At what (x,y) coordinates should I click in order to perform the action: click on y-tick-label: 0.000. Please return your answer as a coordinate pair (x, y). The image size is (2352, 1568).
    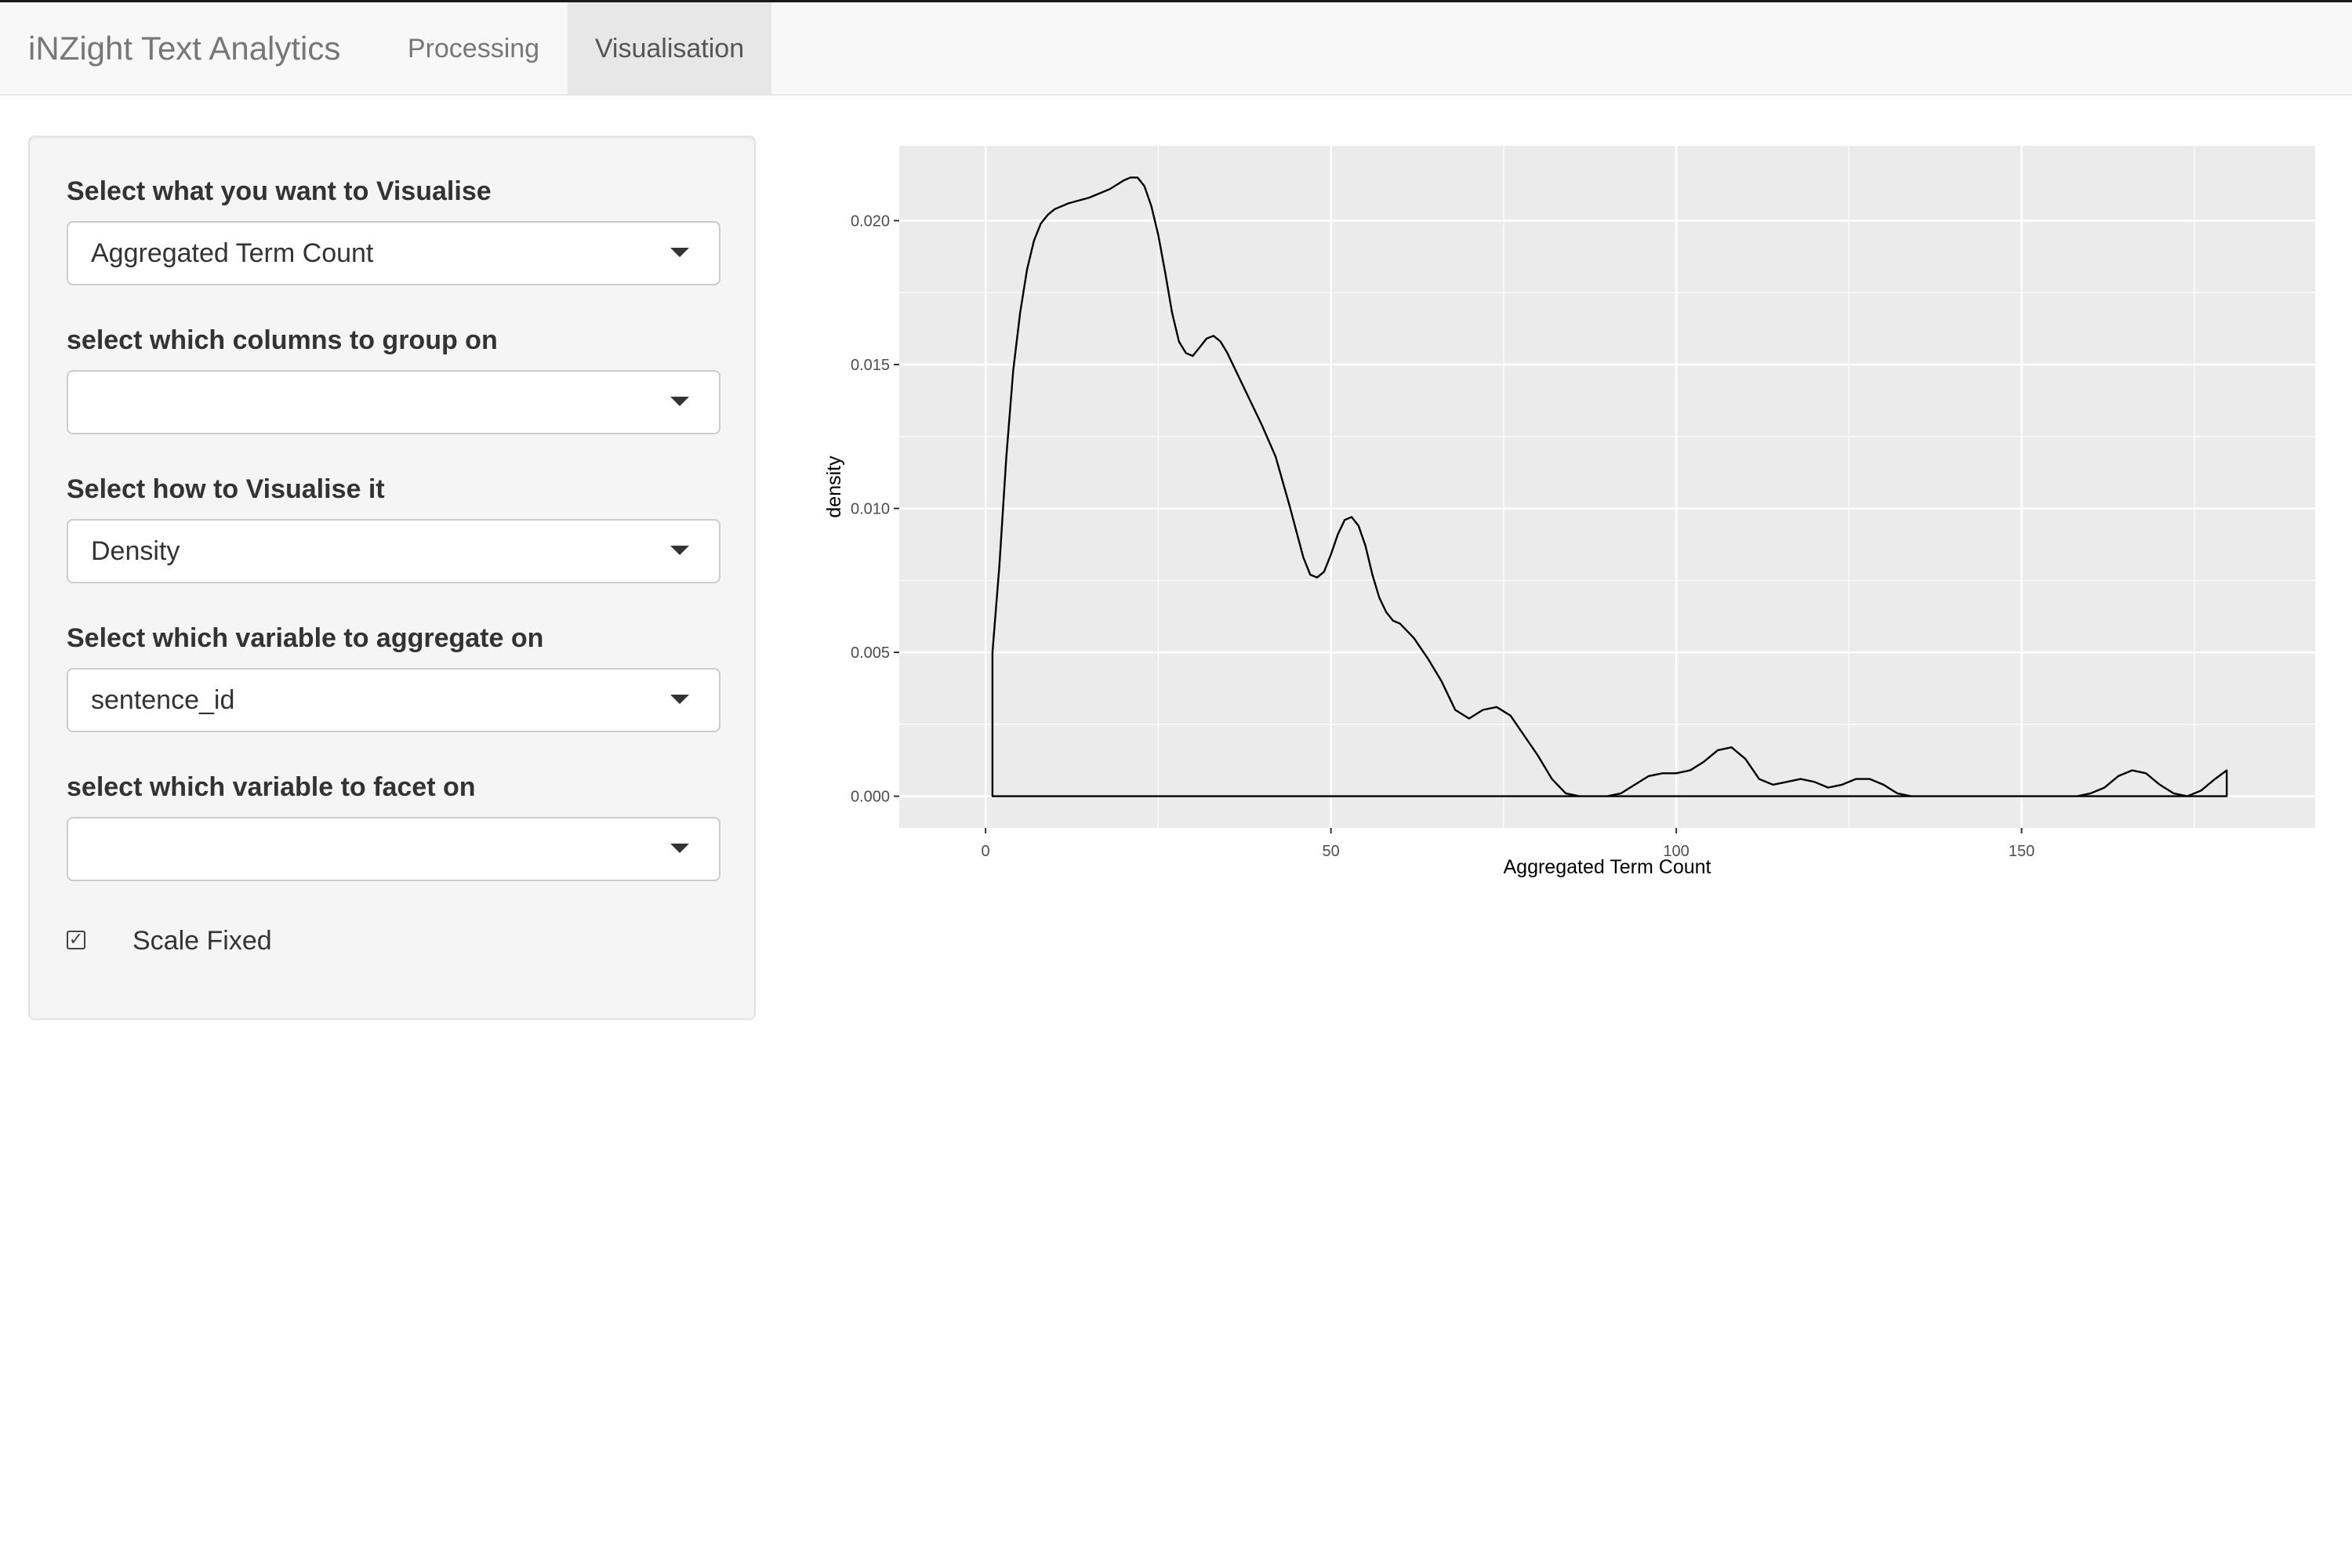
    Looking at the image, I should click on (870, 797).